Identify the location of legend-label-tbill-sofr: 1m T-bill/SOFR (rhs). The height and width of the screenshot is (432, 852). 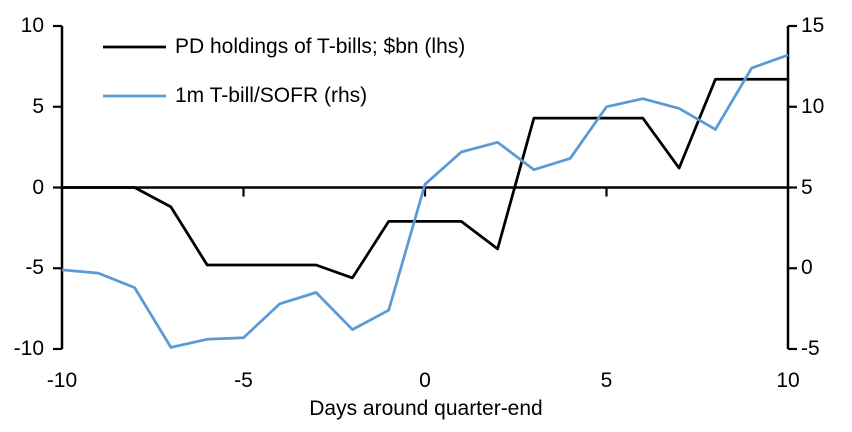
(271, 95).